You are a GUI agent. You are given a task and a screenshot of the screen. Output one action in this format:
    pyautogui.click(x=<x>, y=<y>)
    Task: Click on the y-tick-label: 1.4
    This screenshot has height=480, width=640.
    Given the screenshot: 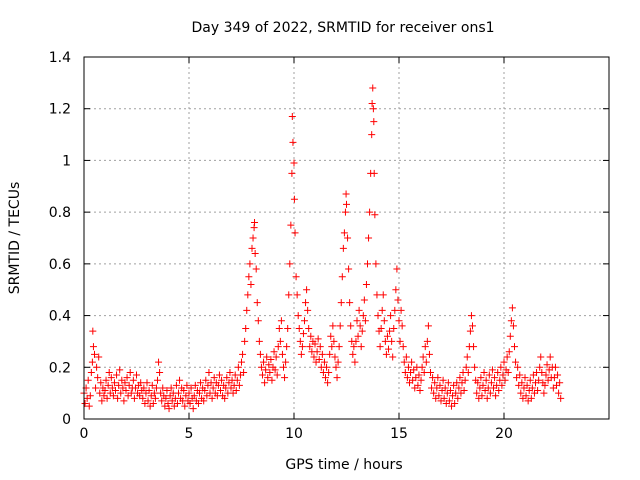 What is the action you would take?
    pyautogui.click(x=60, y=58)
    